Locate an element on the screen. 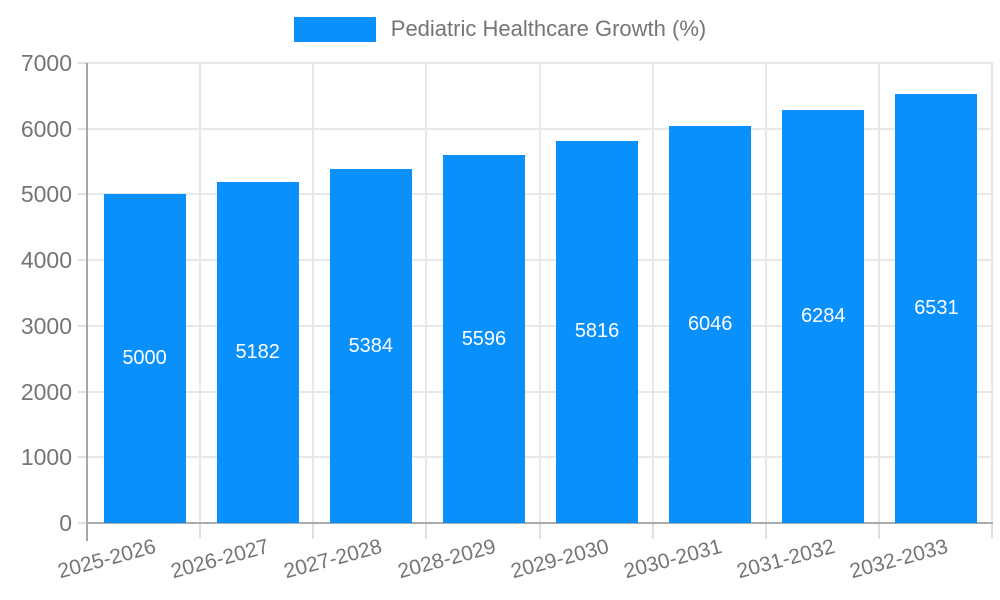  bar: 5000 is located at coordinates (144, 358).